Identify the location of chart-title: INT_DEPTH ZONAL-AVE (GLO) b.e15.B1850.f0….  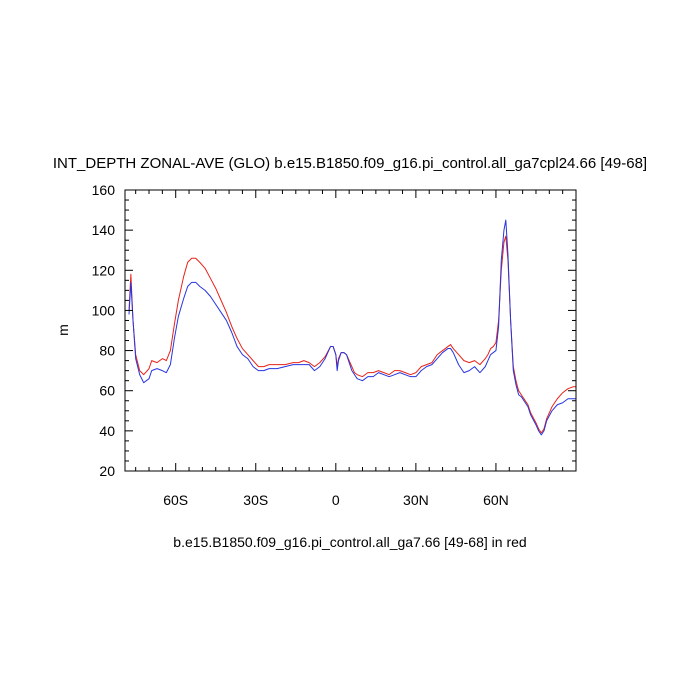
(350, 163).